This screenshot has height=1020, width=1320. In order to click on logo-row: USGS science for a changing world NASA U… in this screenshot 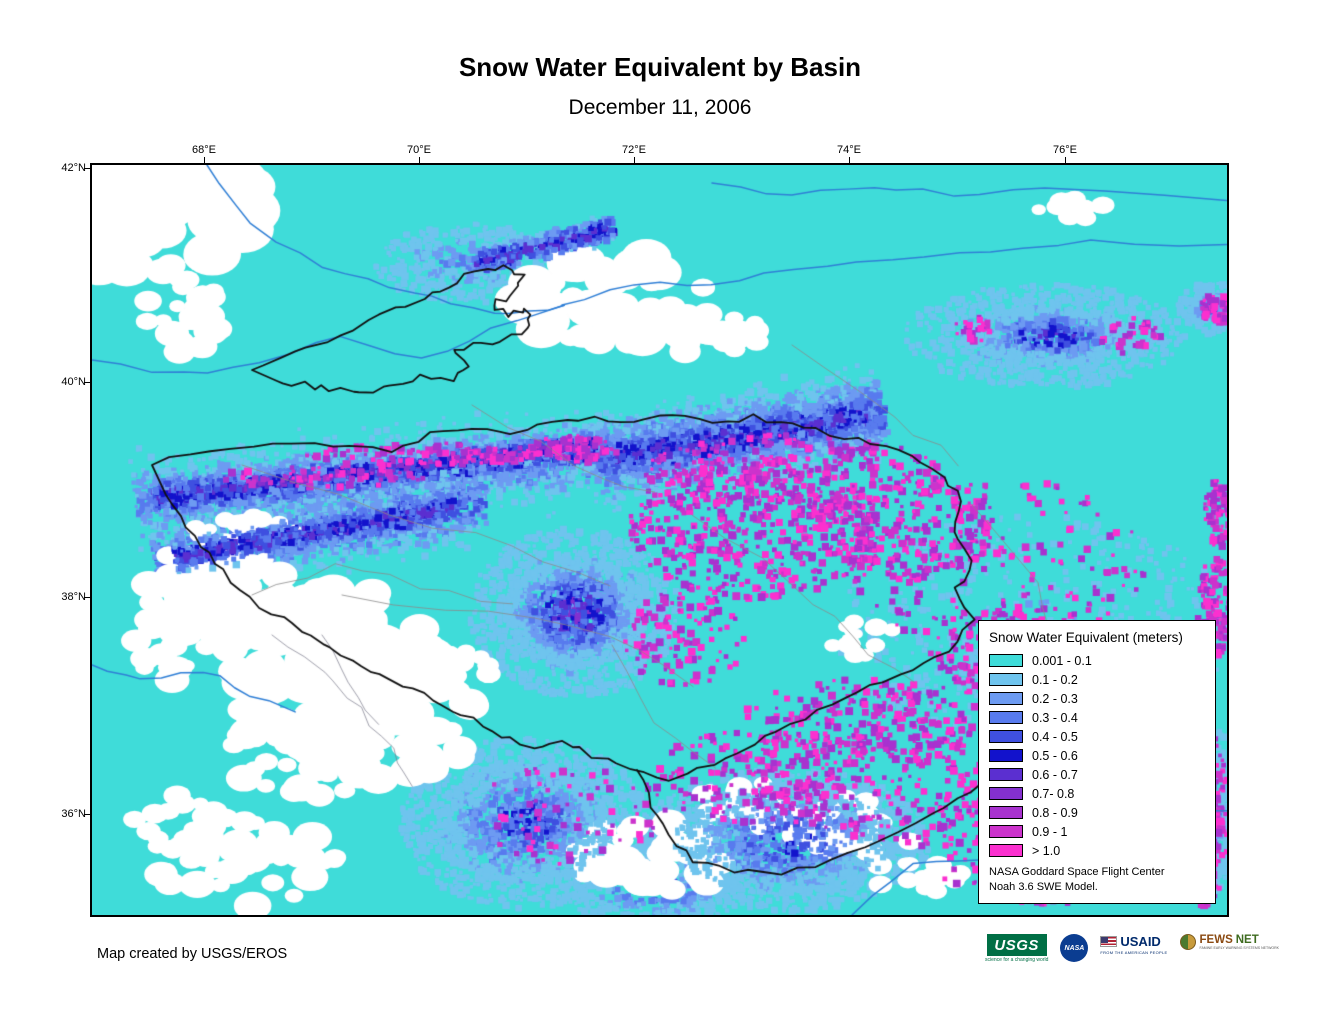, I will do `click(1132, 948)`.